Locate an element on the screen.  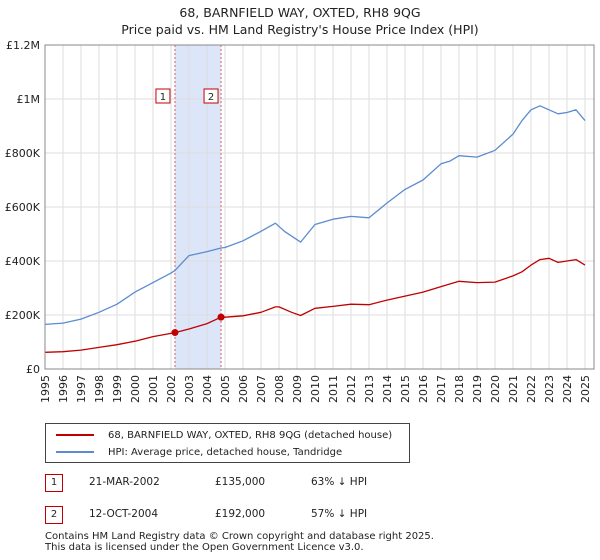
legend-swatch-property is located at coordinates (75, 435).